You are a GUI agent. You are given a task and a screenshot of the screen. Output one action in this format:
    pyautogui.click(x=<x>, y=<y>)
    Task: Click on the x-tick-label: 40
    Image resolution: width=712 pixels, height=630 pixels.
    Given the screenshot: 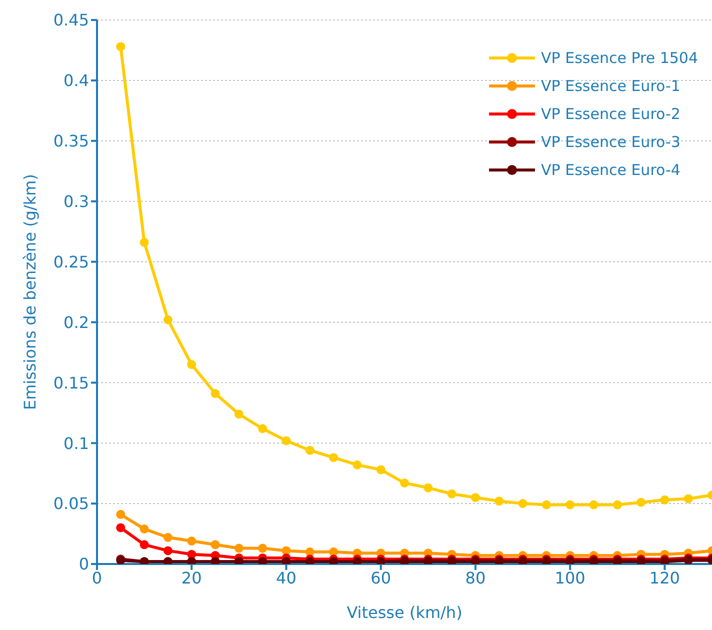 What is the action you would take?
    pyautogui.click(x=286, y=578)
    